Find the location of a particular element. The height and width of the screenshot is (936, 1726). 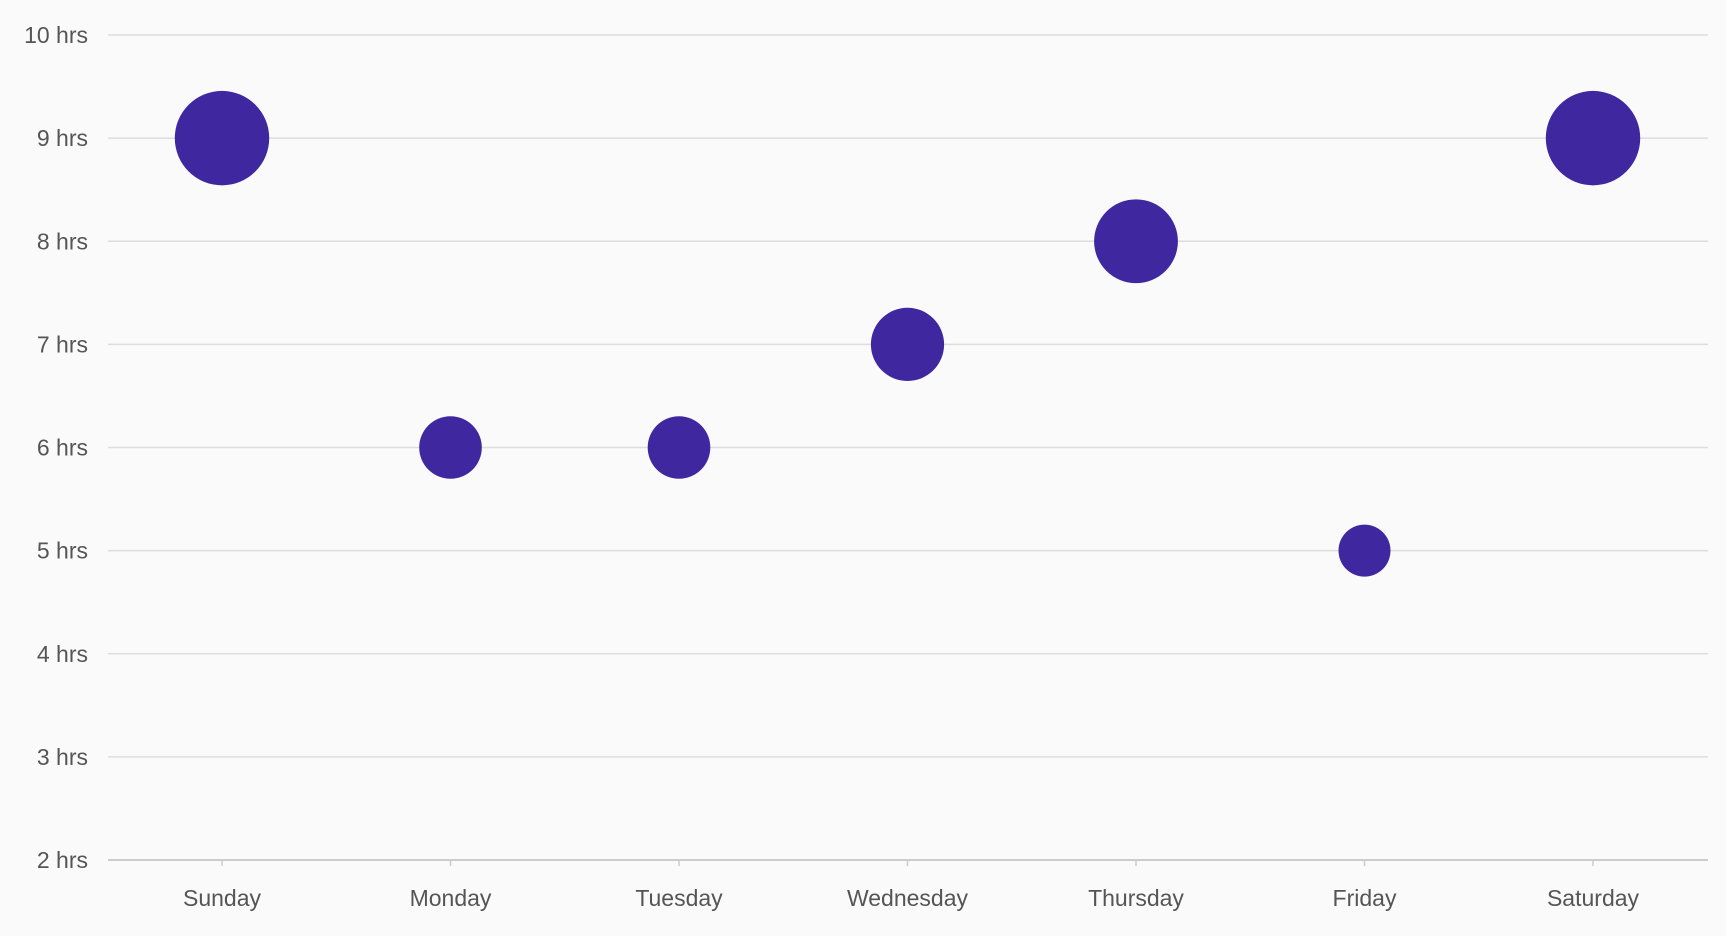

bubble-saturday is located at coordinates (1593, 138).